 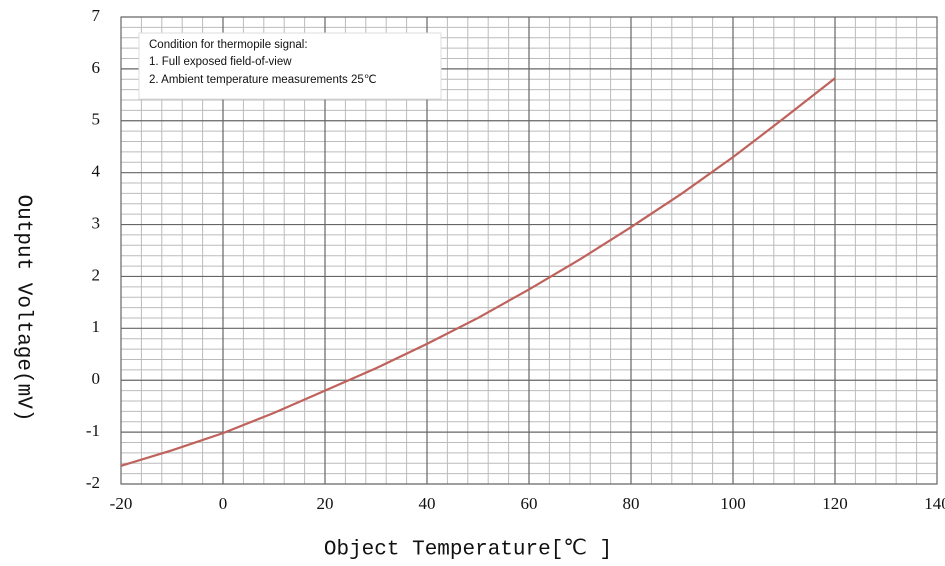 What do you see at coordinates (22, 308) in the screenshot?
I see `y-axis-label: Output Voltage(mV)` at bounding box center [22, 308].